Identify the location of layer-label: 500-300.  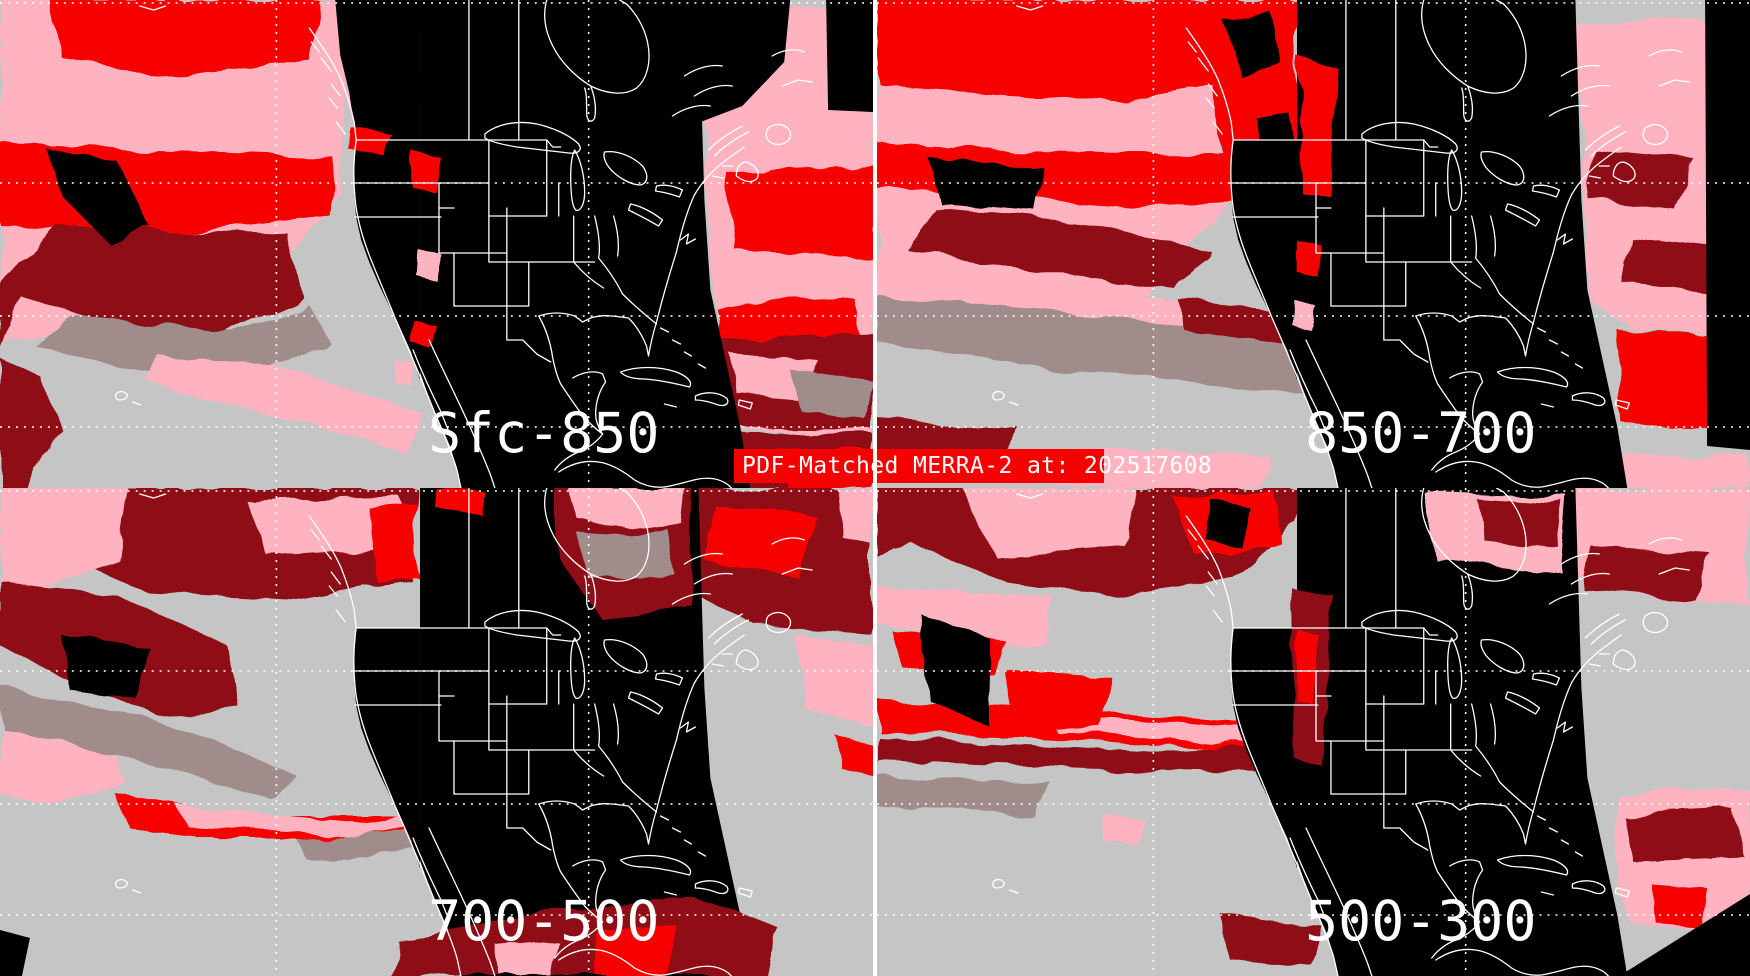
(1420, 921).